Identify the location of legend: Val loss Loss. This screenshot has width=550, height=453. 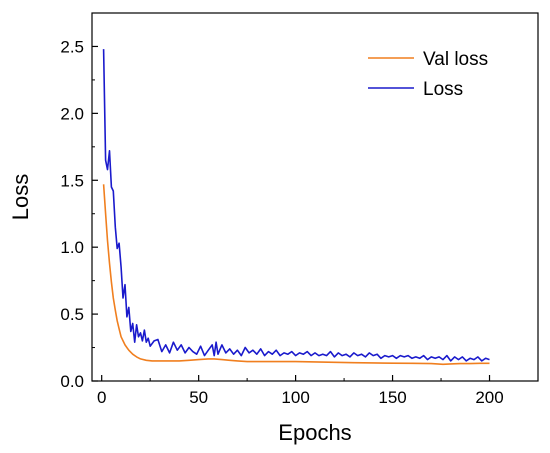
(428, 74).